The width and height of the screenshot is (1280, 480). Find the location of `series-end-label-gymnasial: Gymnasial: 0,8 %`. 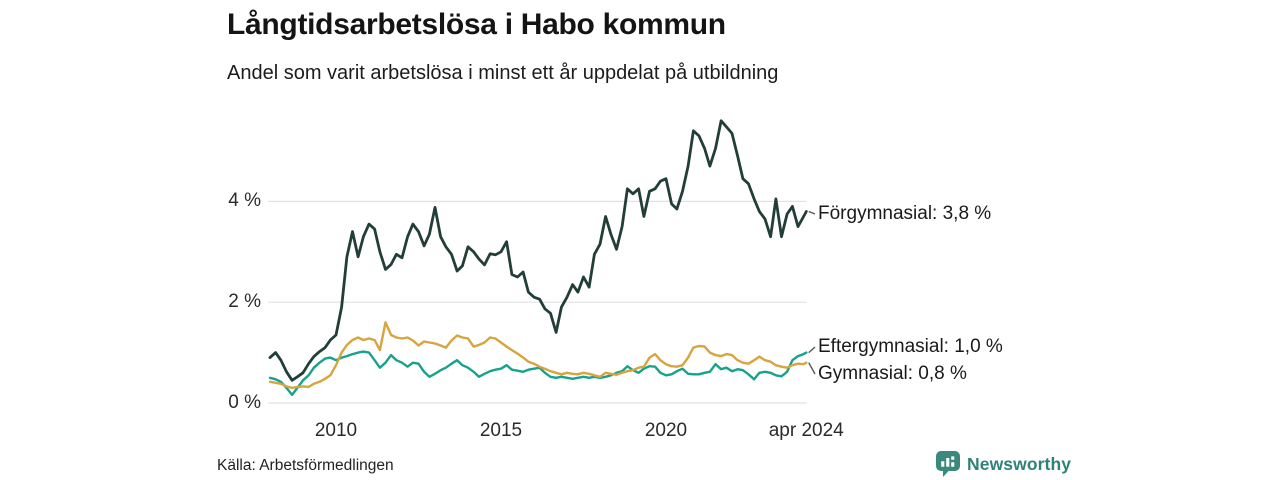

series-end-label-gymnasial: Gymnasial: 0,8 % is located at coordinates (892, 373).